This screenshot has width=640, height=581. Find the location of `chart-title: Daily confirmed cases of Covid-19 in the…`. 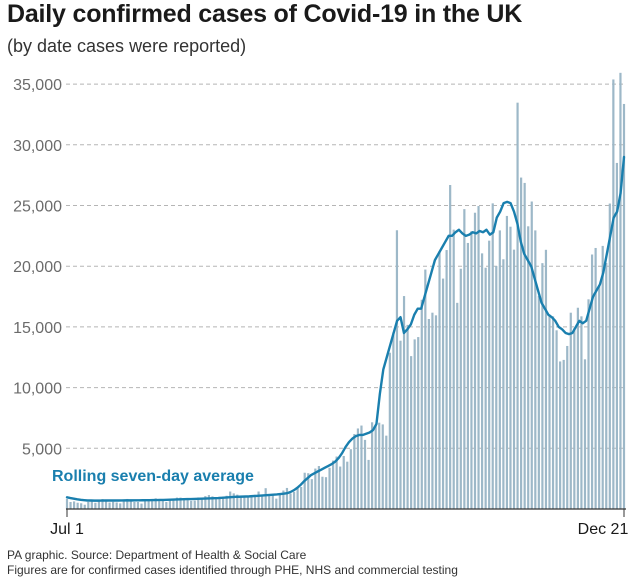

chart-title: Daily confirmed cases of Covid-19 in the… is located at coordinates (265, 14).